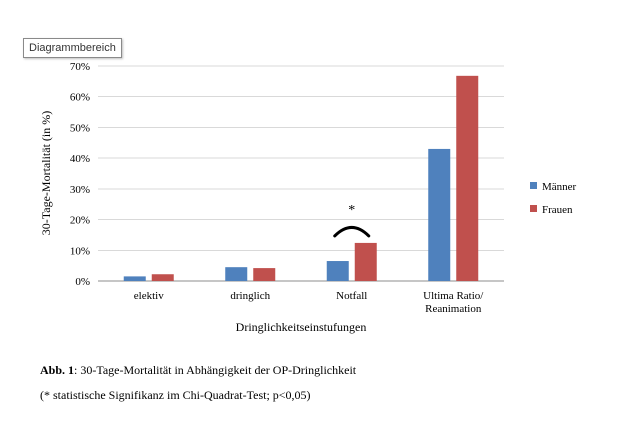  Describe the element at coordinates (149, 296) in the screenshot. I see `x-tick-label: elektiv` at that location.